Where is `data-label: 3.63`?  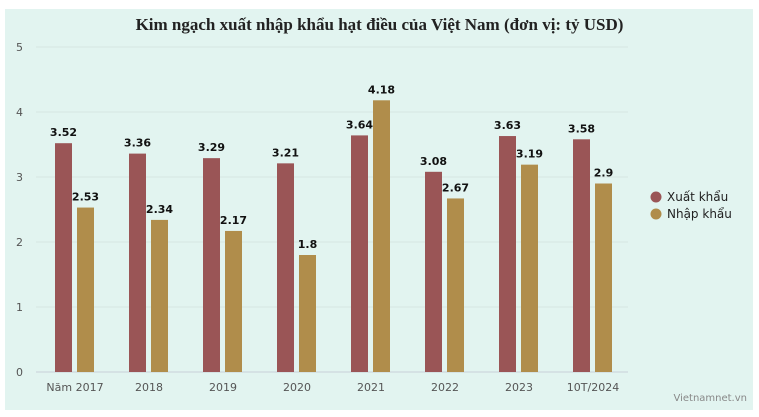 data-label: 3.63 is located at coordinates (507, 125).